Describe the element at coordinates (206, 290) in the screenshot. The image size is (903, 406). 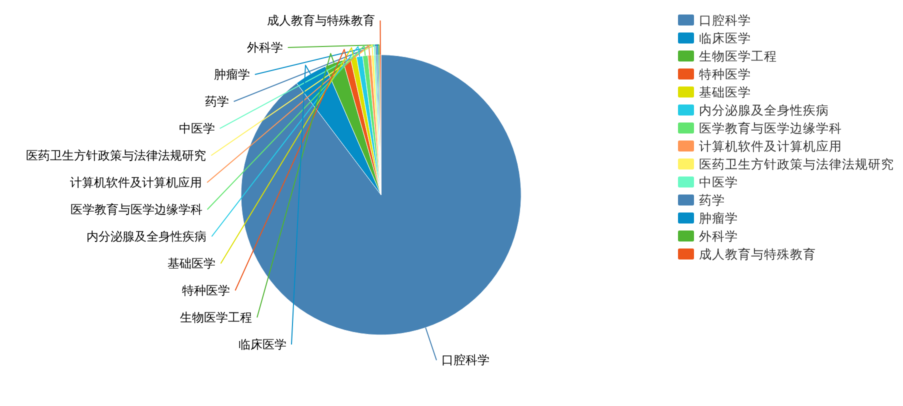
I see `slice-label: 特种医学` at that location.